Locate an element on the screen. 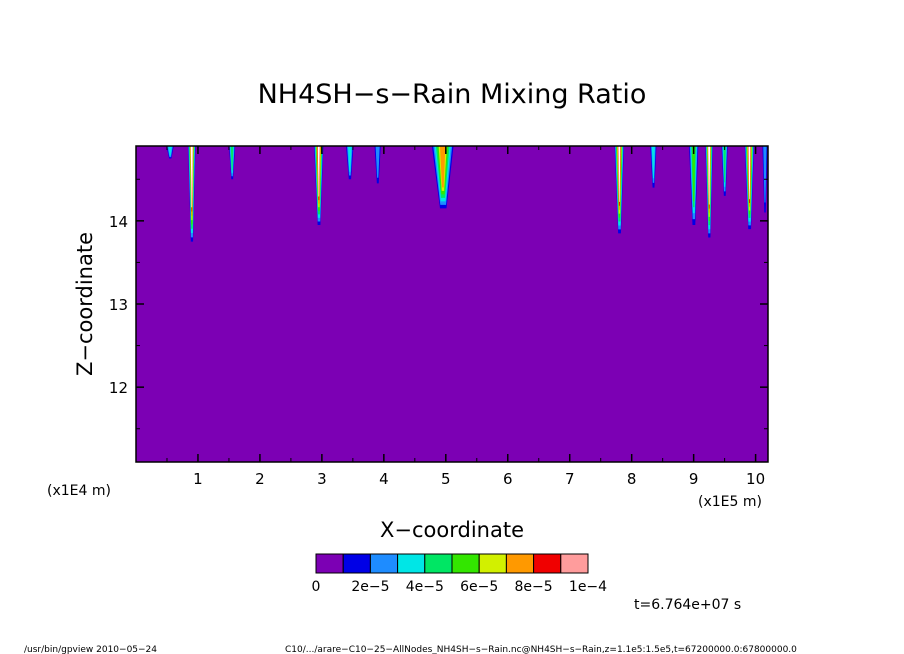 This screenshot has height=654, width=904. x-tick-label: 7 is located at coordinates (570, 479).